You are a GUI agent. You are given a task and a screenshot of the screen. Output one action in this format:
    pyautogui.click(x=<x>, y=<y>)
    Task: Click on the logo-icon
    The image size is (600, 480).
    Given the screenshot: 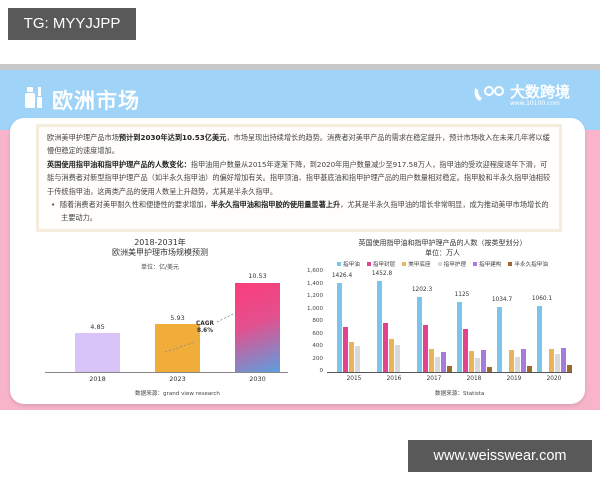 What is the action you would take?
    pyautogui.click(x=489, y=96)
    